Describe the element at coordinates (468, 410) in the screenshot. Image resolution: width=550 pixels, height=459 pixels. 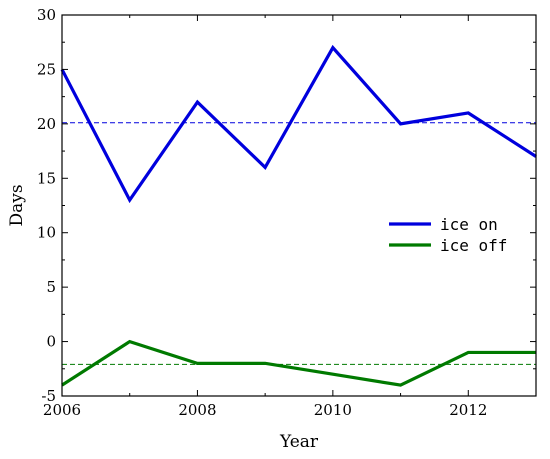
I see `x-tick-label: 2012` at that location.